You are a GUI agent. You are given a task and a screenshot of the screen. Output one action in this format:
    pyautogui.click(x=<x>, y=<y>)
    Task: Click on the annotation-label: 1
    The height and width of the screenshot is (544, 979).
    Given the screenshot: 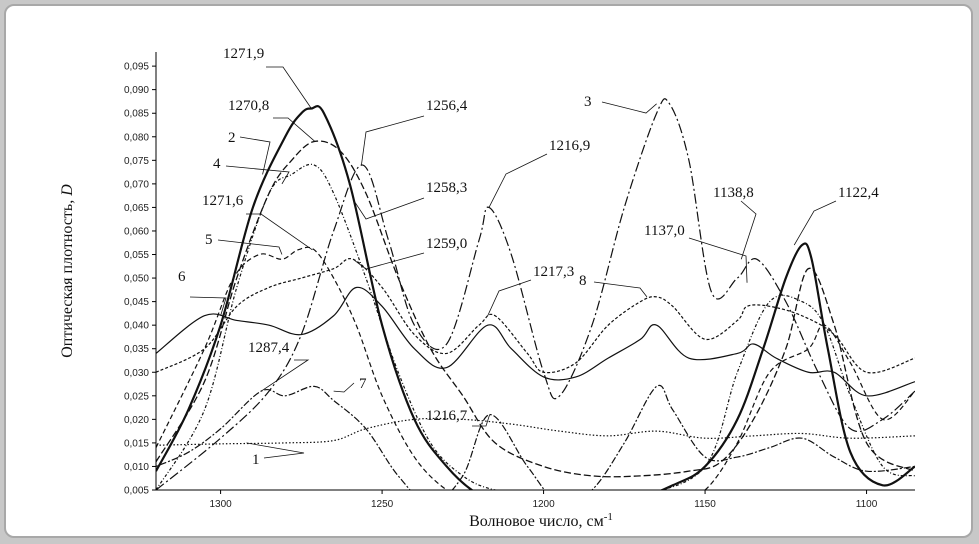 What is the action you would take?
    pyautogui.click(x=256, y=460)
    